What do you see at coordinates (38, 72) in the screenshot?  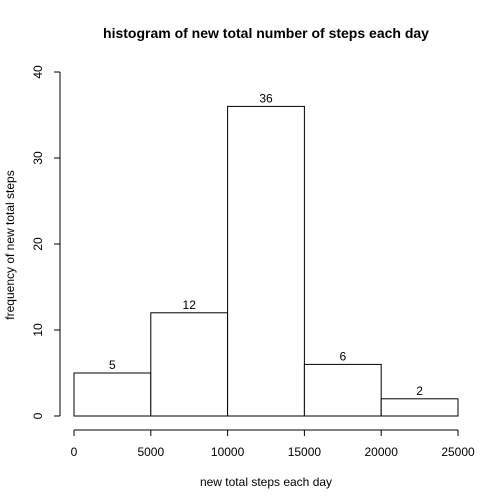 I see `y-tick-label: 40` at bounding box center [38, 72].